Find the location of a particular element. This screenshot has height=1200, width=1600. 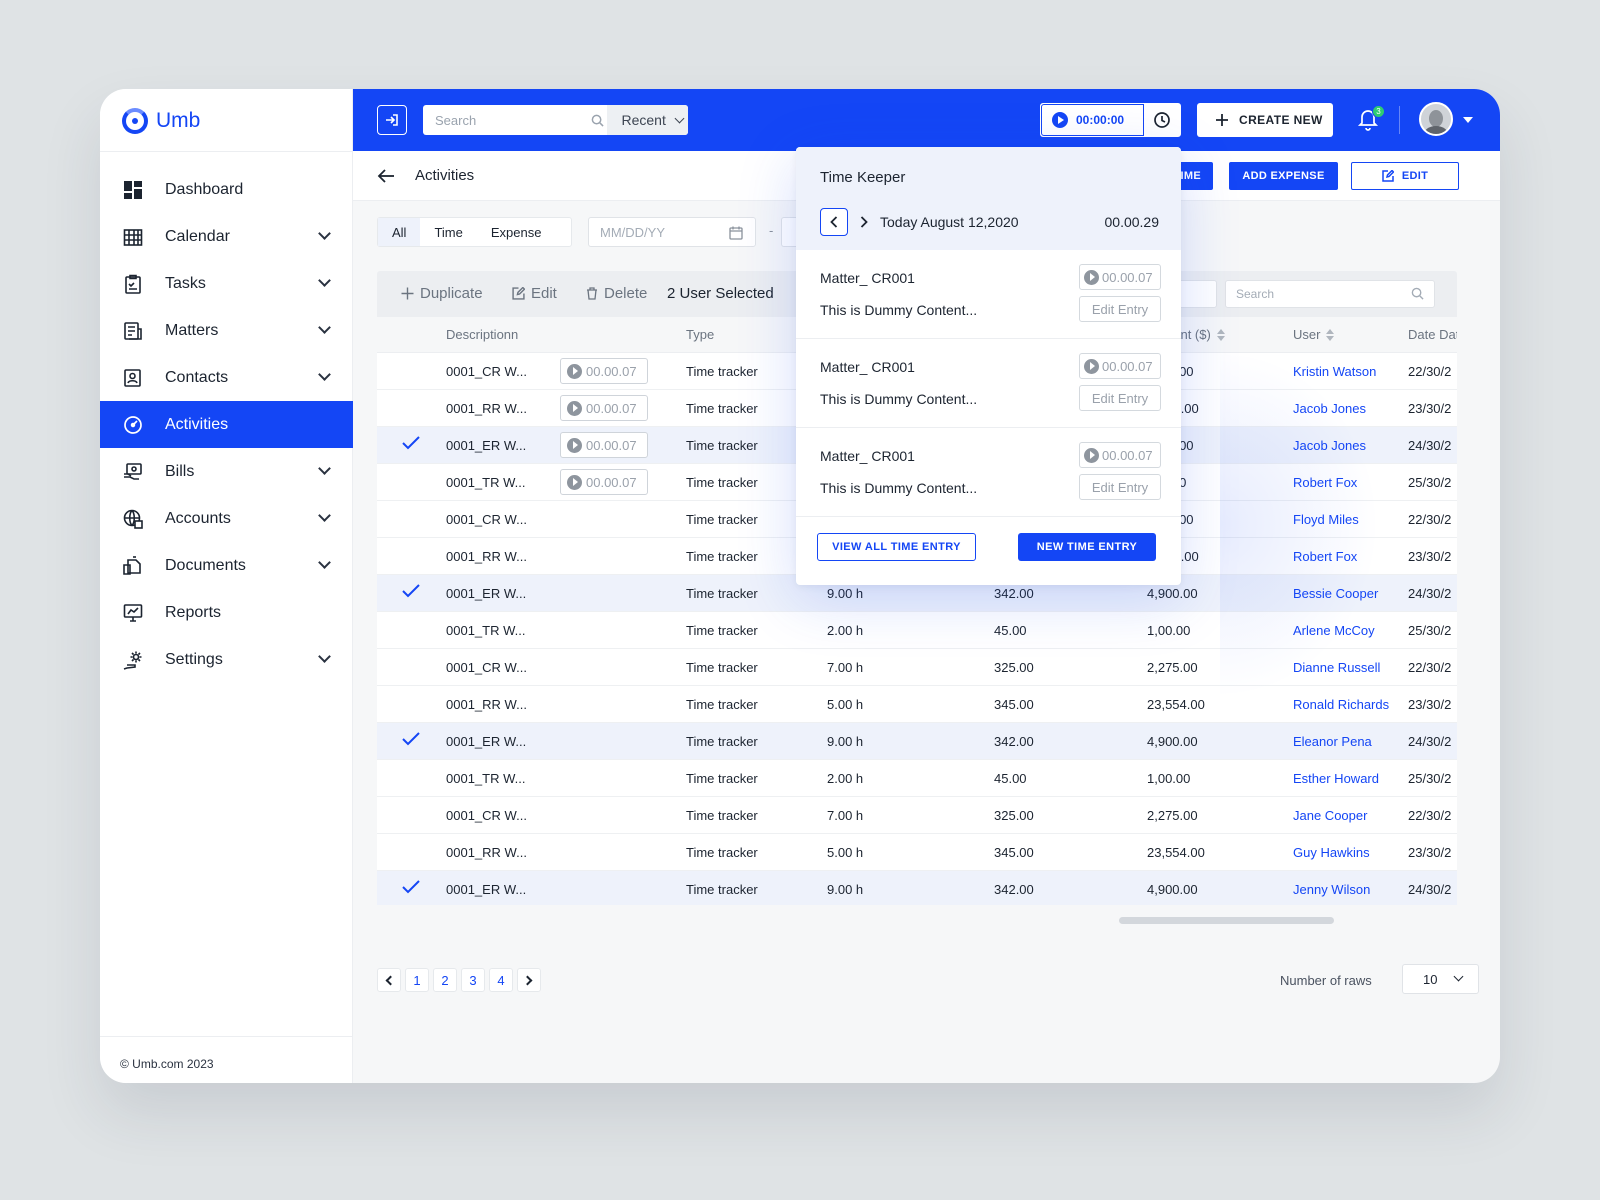

logout-icon is located at coordinates (392, 120).